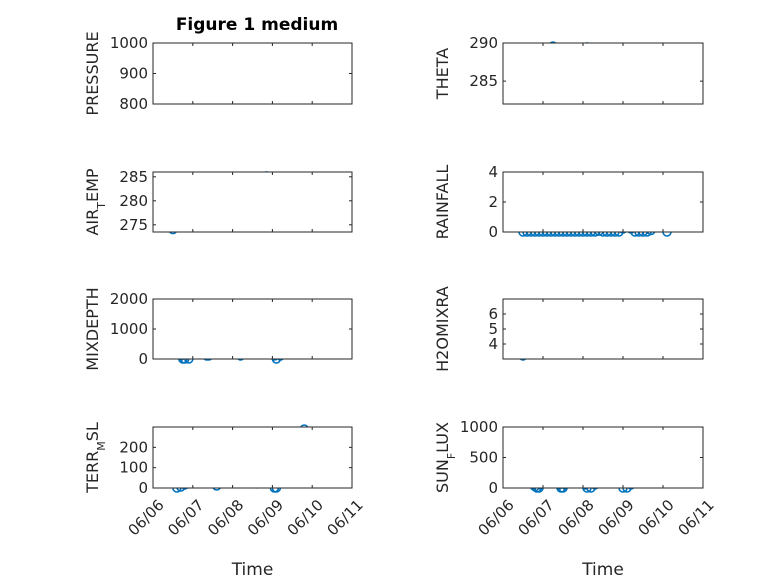 Image resolution: width=778 pixels, height=588 pixels. Describe the element at coordinates (95, 201) in the screenshot. I see `y-axis-label: AIRTEMP` at that location.